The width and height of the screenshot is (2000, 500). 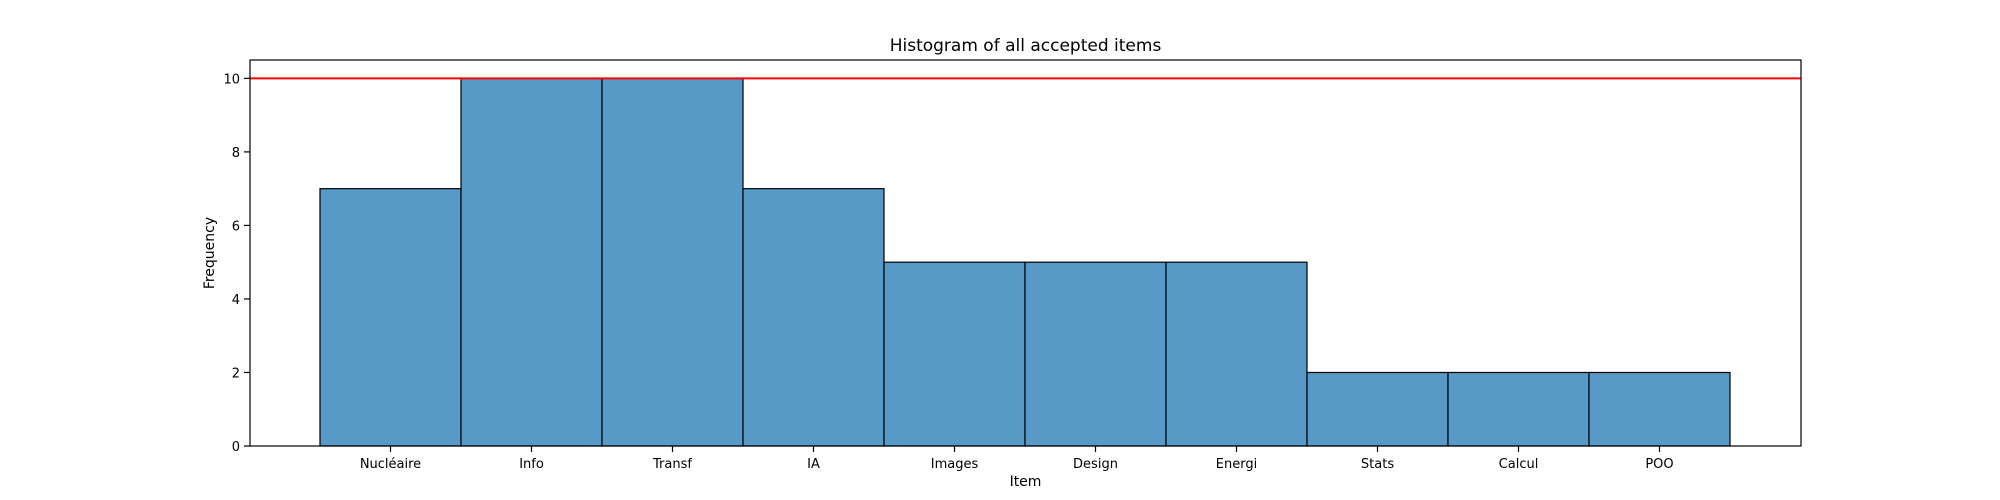 What do you see at coordinates (231, 79) in the screenshot?
I see `y-tick-label: 10` at bounding box center [231, 79].